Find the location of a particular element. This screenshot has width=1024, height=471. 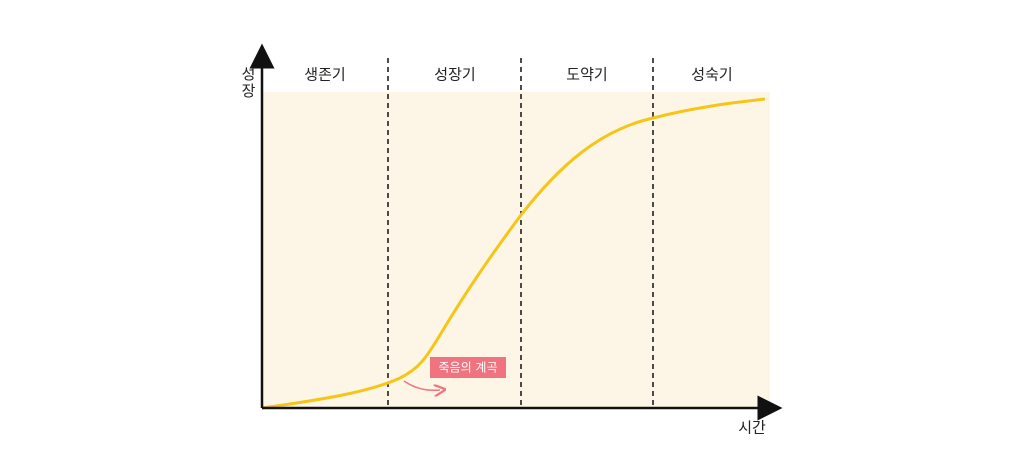

annotation-text: 죽음의 계곡 is located at coordinates (467, 368).